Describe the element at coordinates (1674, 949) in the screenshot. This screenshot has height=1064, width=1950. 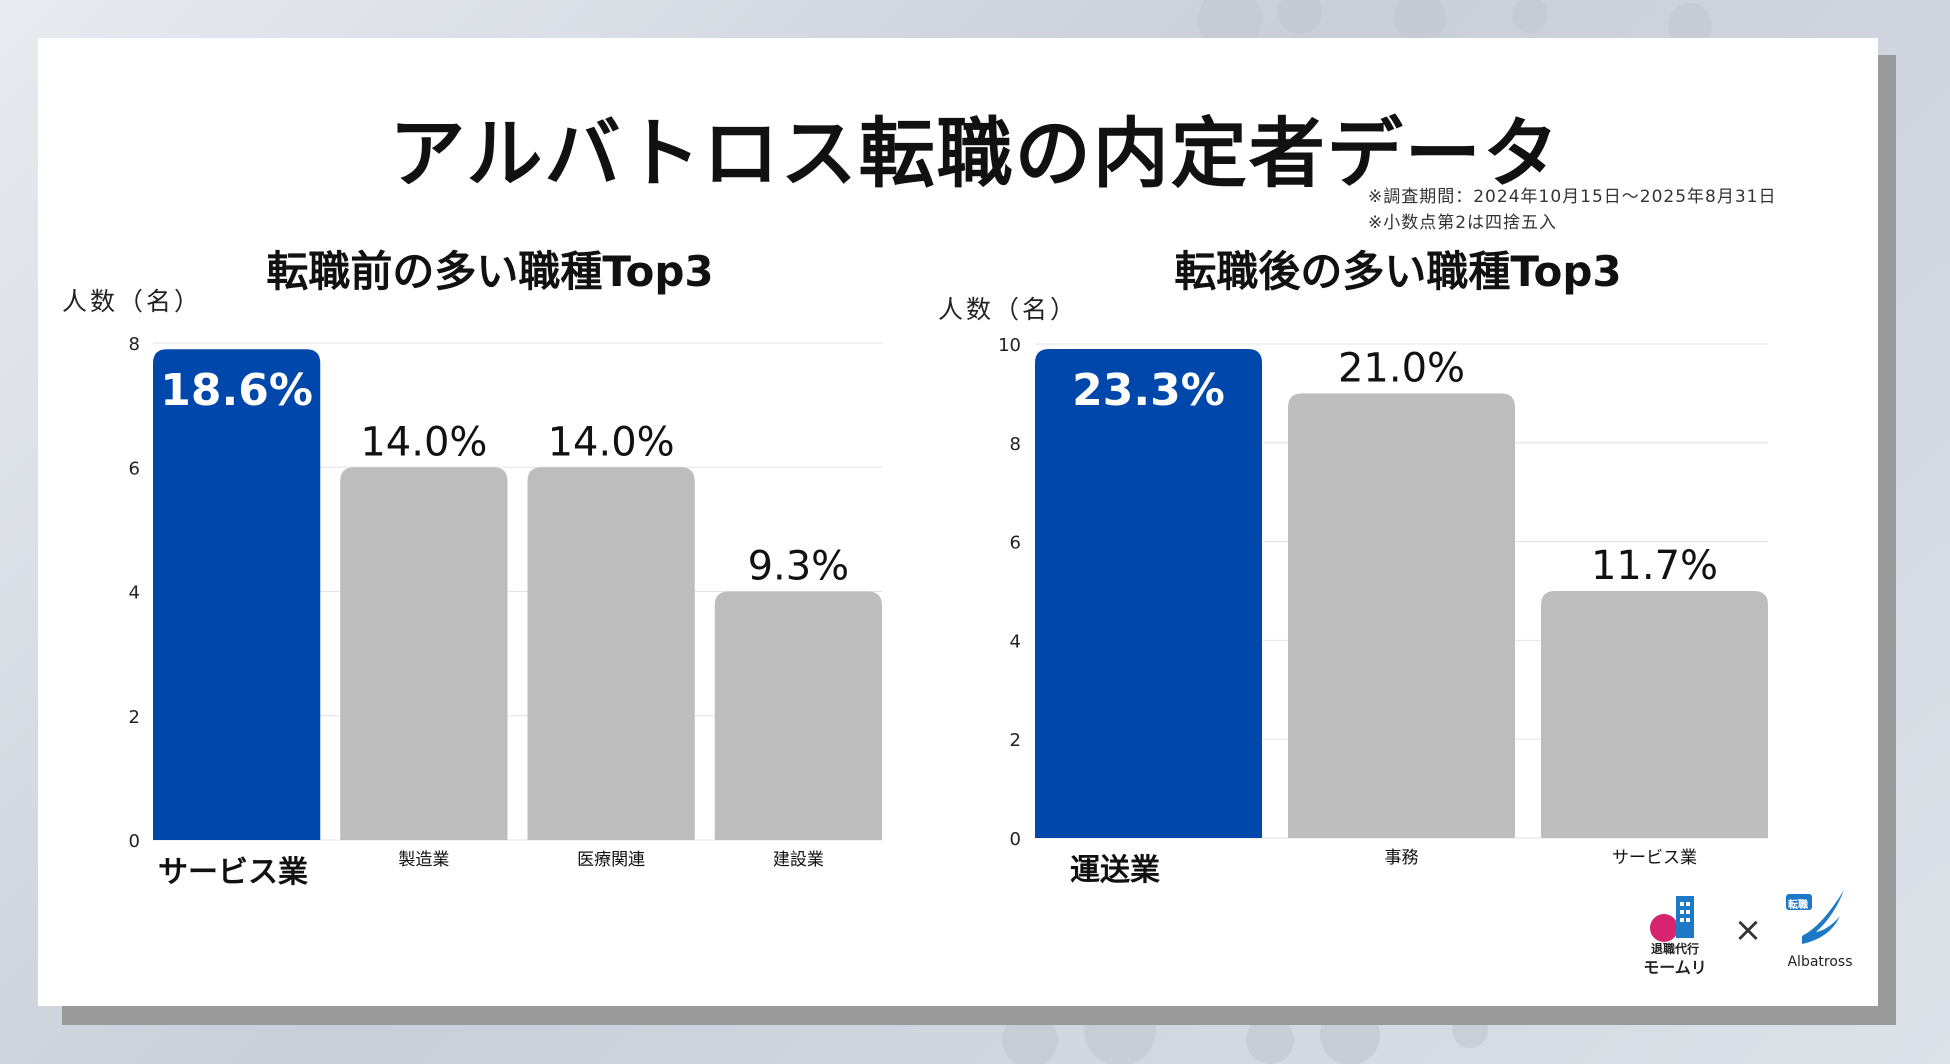
I see `momuri-logo-line1: 退職代行` at that location.